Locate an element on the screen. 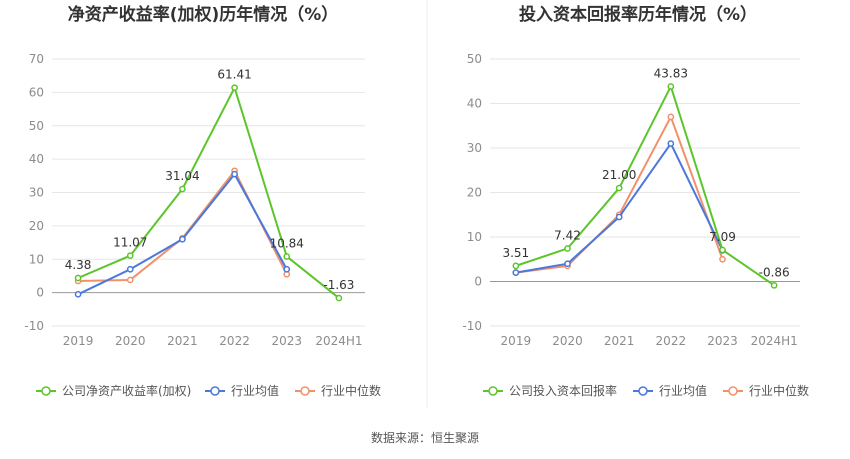 The height and width of the screenshot is (459, 850). data-label: 31.04 is located at coordinates (182, 176).